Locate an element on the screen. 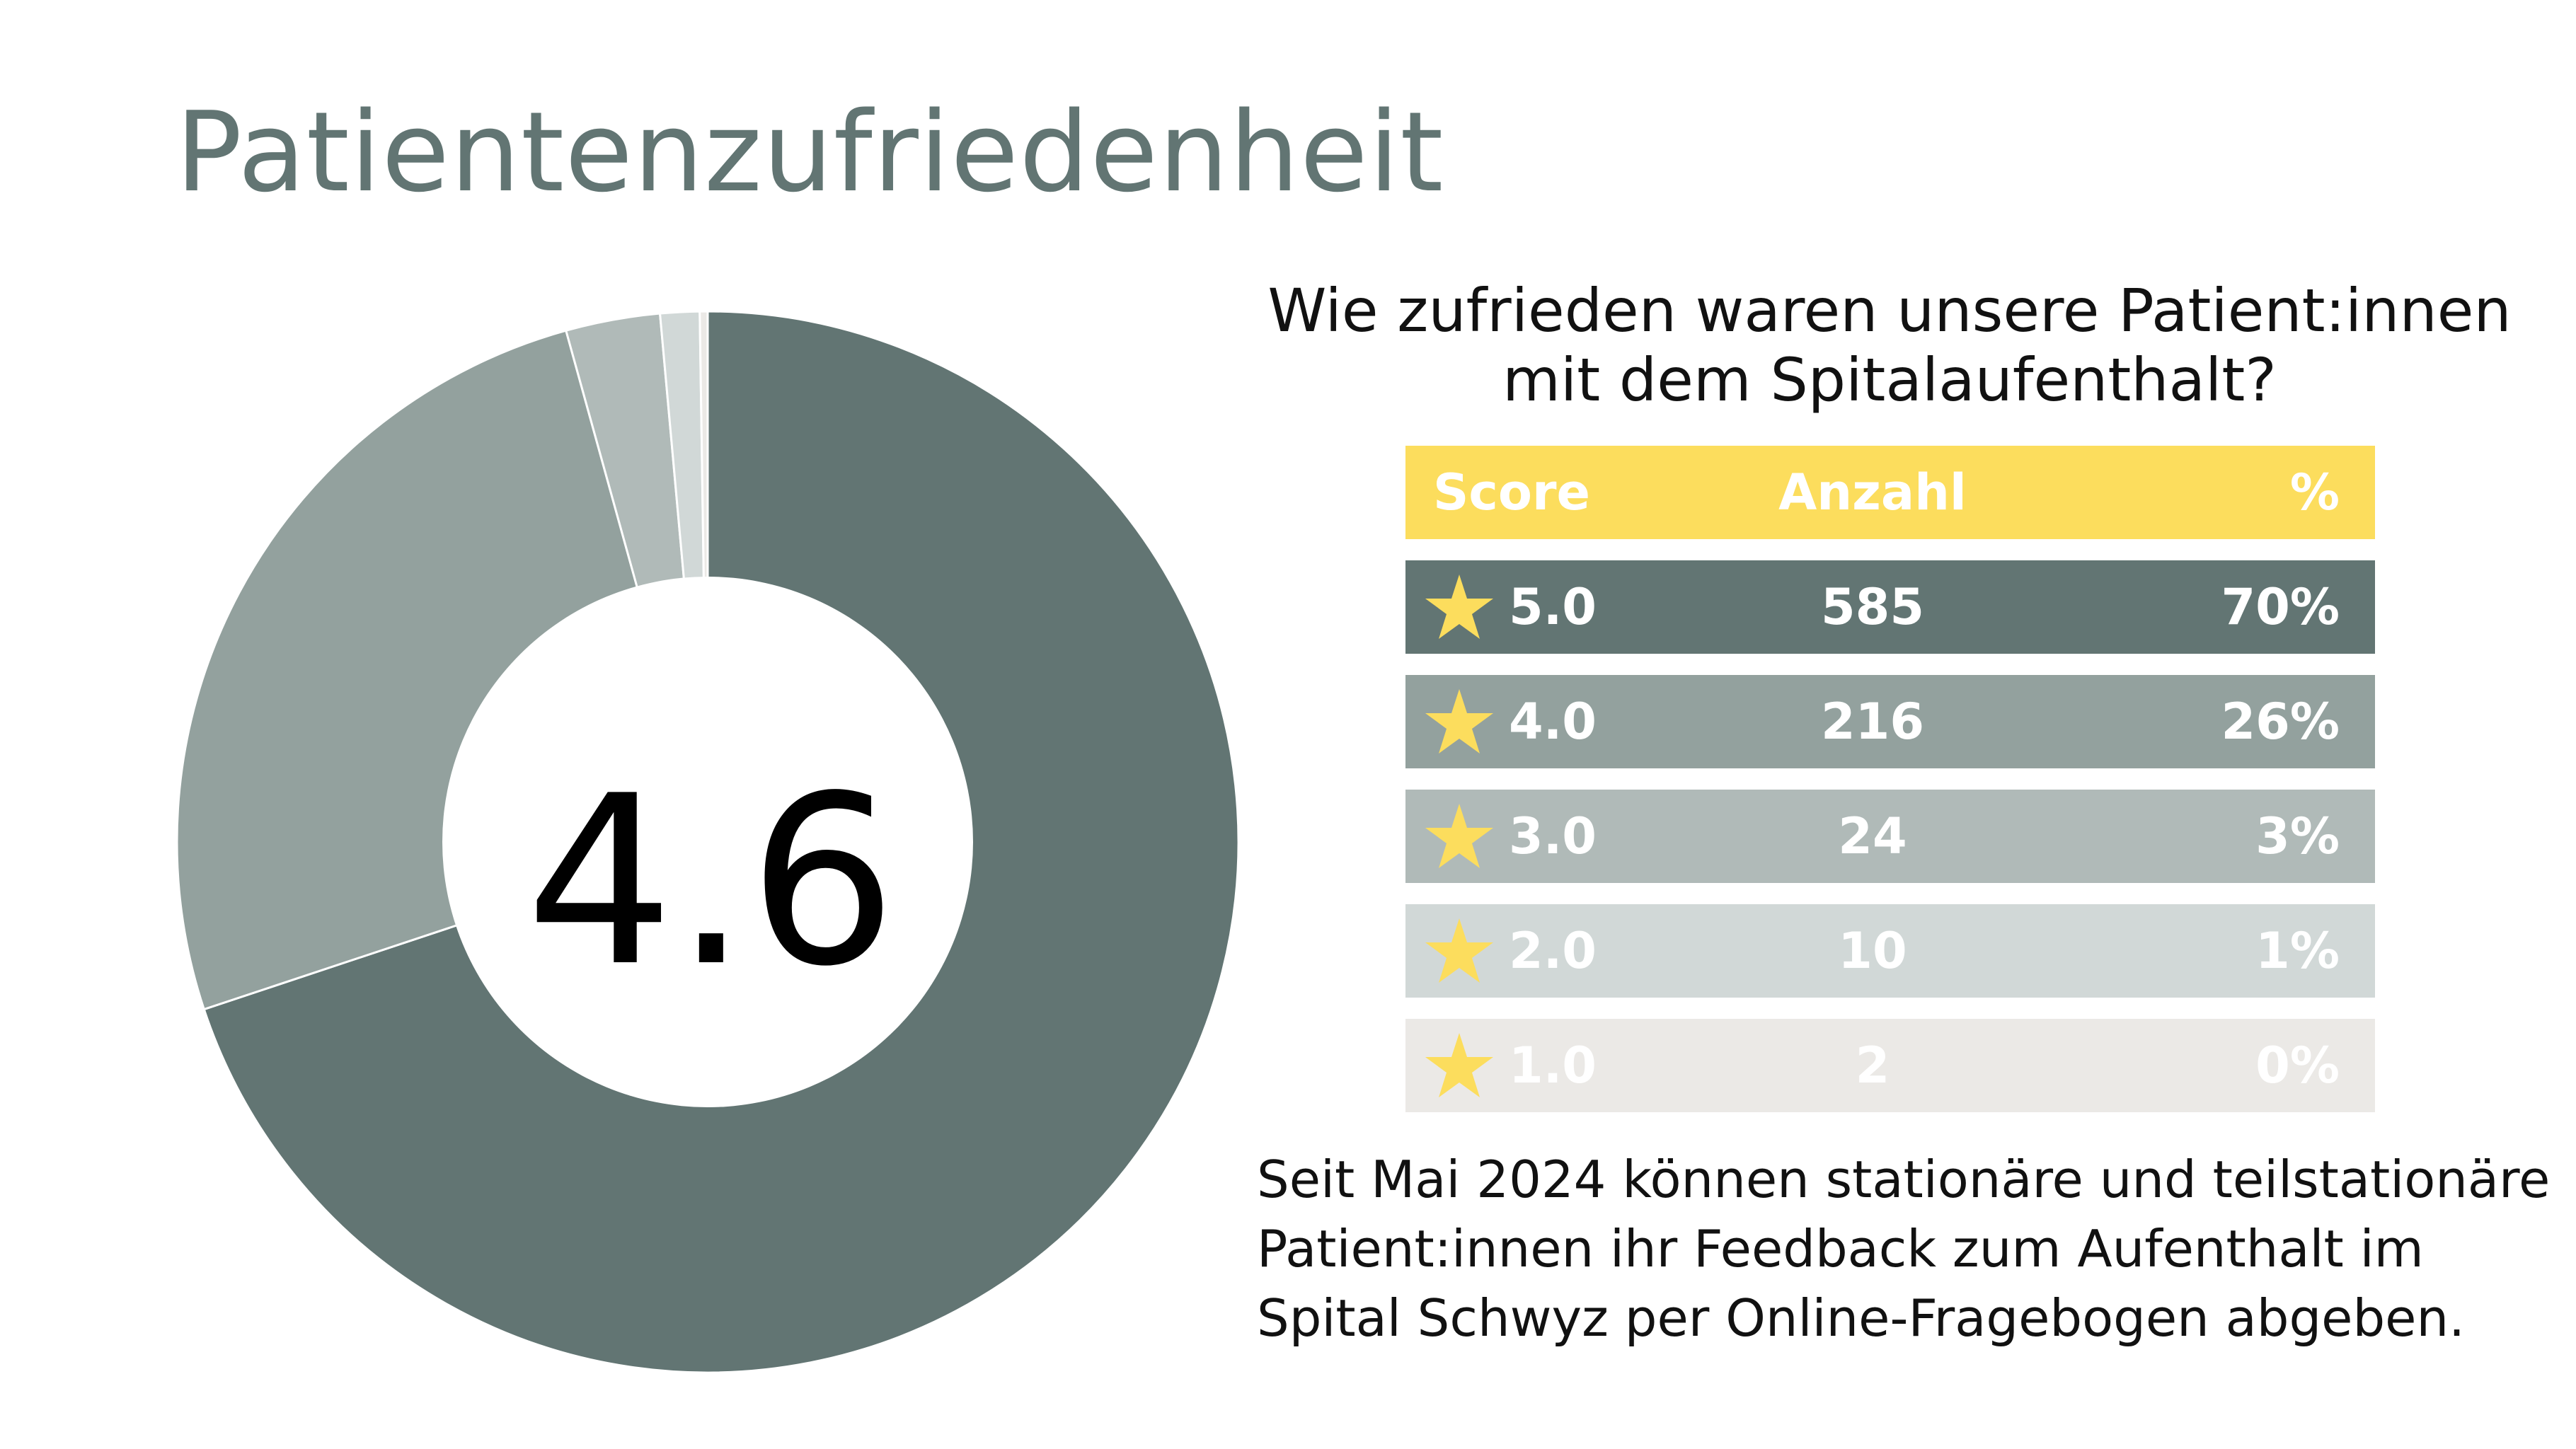 This screenshot has width=2576, height=1449. score-cell: 3.0 is located at coordinates (1522, 836).